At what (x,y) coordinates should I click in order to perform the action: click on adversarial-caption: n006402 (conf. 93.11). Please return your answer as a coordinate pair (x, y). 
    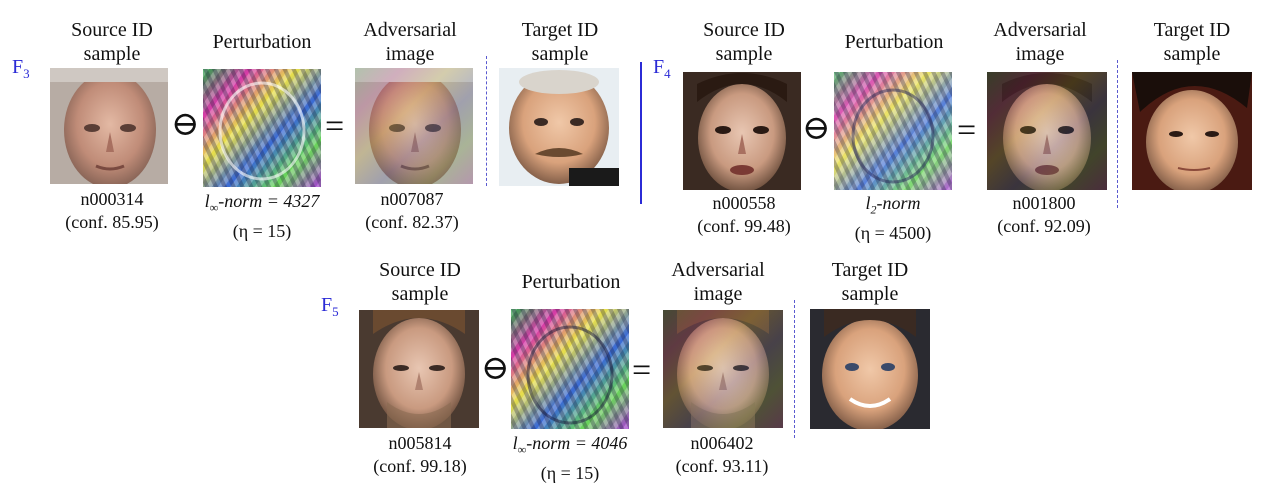
    Looking at the image, I should click on (722, 454).